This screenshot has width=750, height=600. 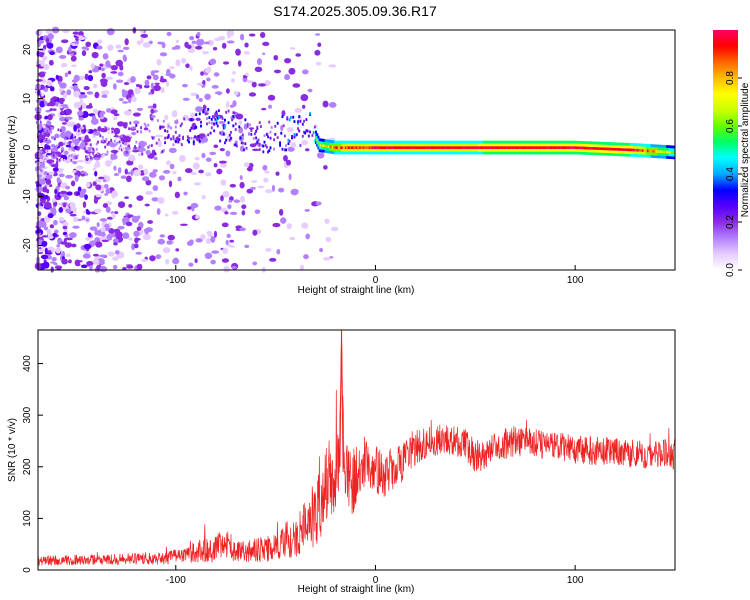 I want to click on snr-y-axis-label: SNR (10 * v/v), so click(x=12, y=450).